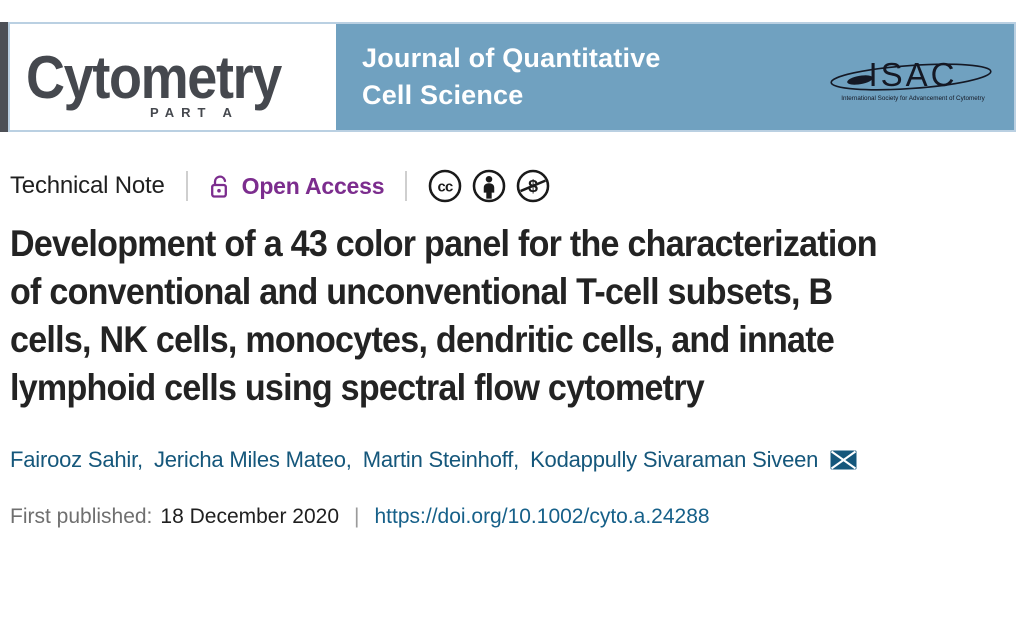 The height and width of the screenshot is (640, 1024). Describe the element at coordinates (4, 77) in the screenshot. I see `banner-left-edge` at that location.